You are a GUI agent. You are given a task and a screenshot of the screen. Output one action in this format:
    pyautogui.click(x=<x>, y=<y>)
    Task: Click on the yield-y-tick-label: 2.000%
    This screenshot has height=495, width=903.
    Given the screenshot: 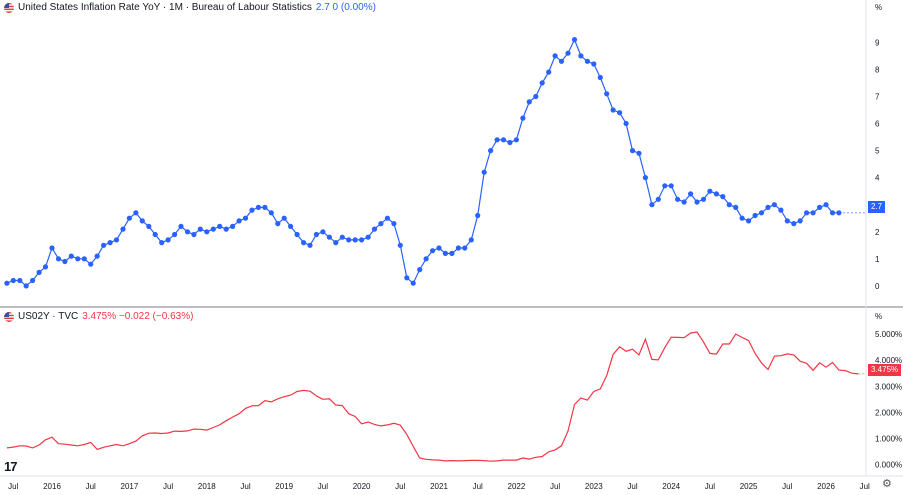 What is the action you would take?
    pyautogui.click(x=888, y=412)
    